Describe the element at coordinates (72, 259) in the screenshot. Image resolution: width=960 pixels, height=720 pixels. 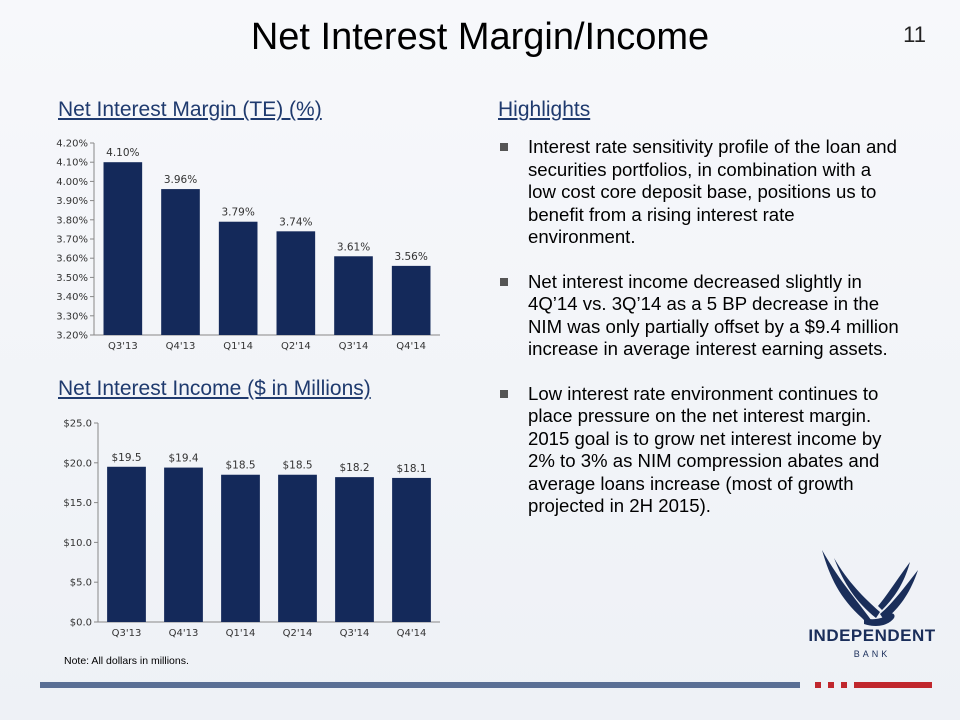
I see `y-tick-label: 3.60%` at that location.